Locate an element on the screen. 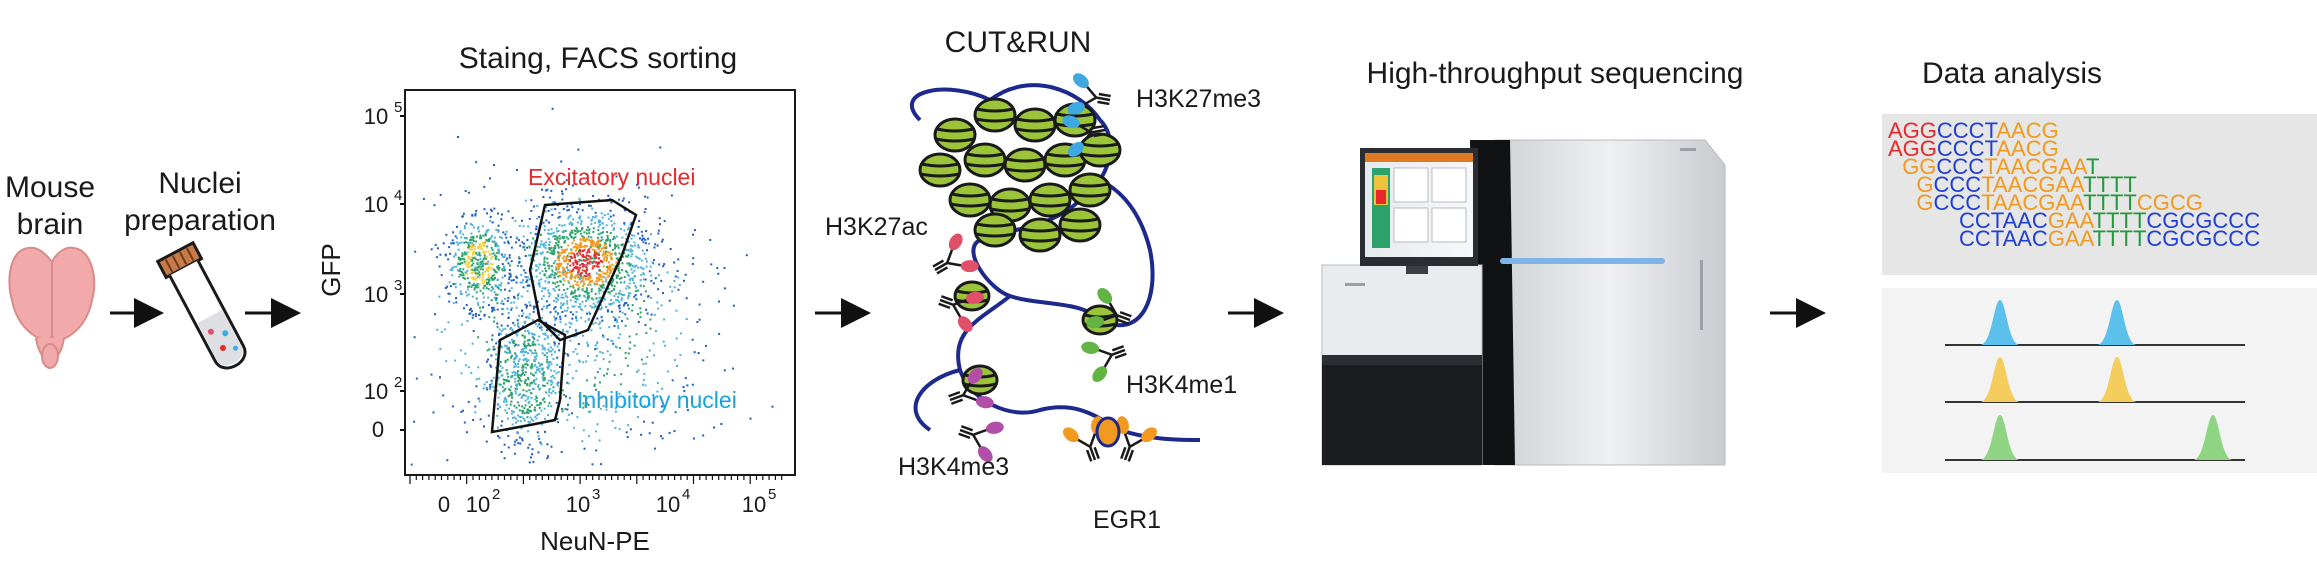  x-tick-1e5-base: 10 is located at coordinates (754, 504).